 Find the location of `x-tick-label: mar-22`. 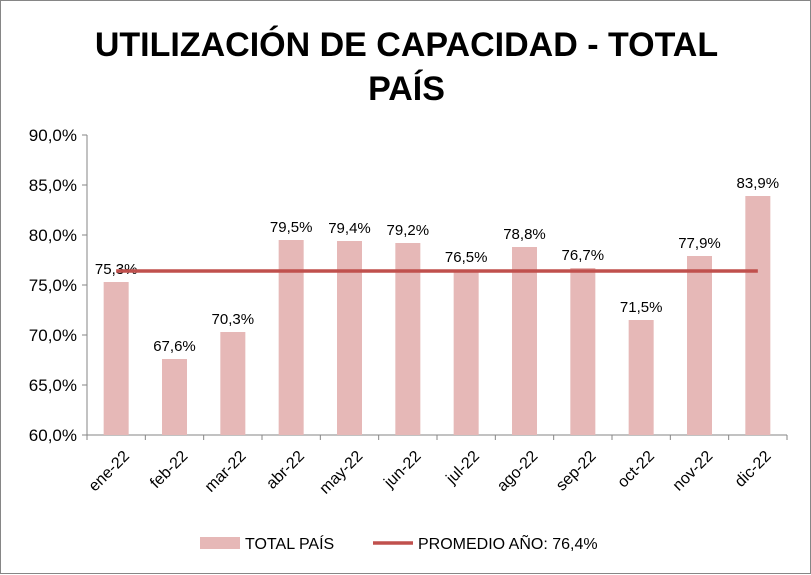

x-tick-label: mar-22 is located at coordinates (226, 472).